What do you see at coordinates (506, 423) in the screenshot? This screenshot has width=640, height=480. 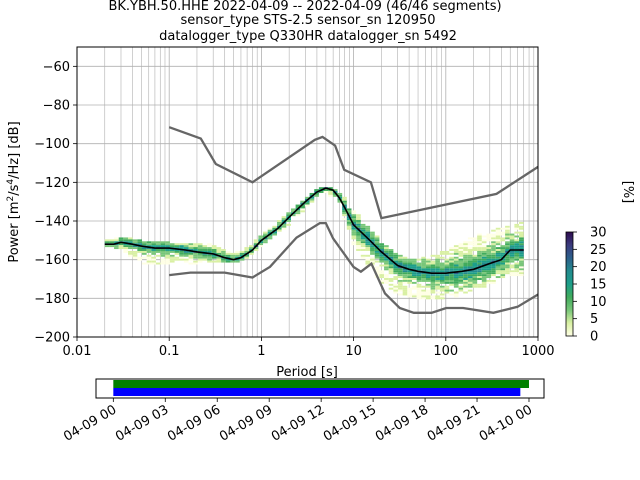 I see `timeline-tick-label: 04-10 00` at bounding box center [506, 423].